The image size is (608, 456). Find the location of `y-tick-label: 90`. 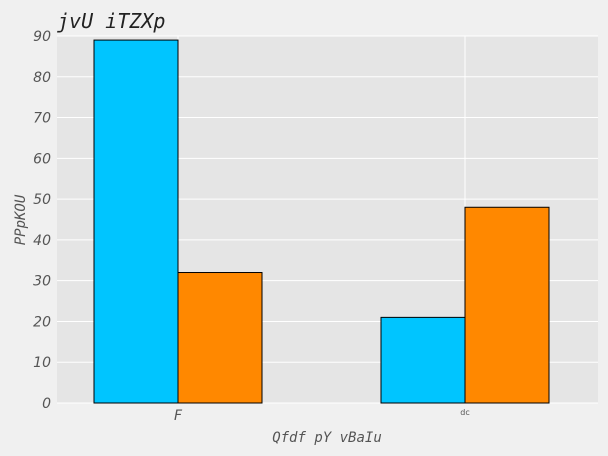

y-tick-label: 90 is located at coordinates (42, 37).